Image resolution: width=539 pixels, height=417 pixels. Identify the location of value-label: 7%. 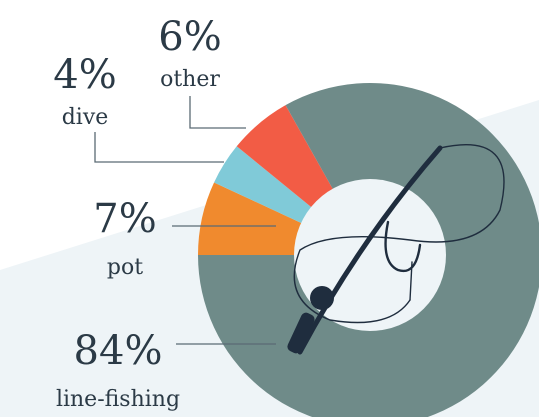
(124, 219).